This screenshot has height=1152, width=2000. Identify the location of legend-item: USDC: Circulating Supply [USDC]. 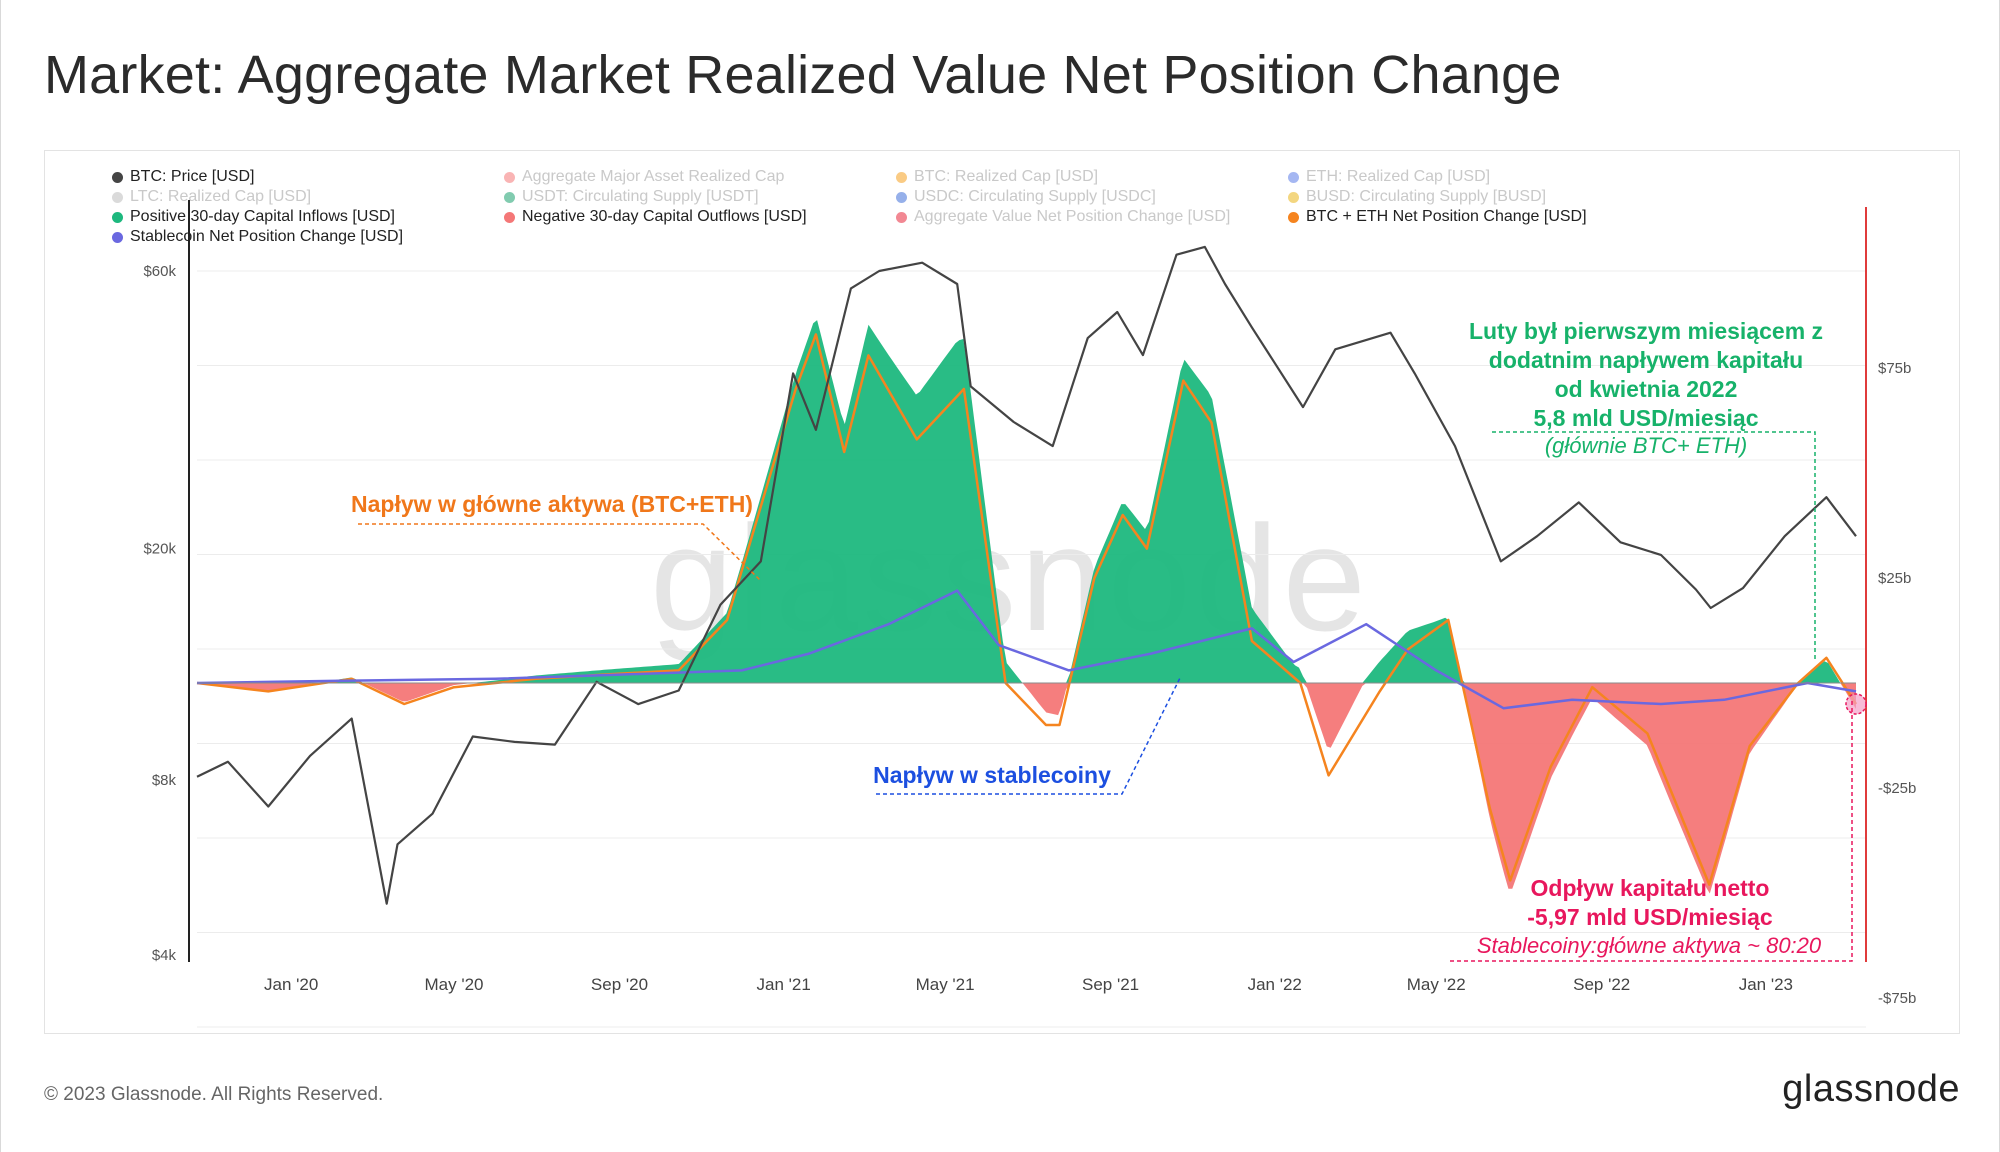
(1026, 197).